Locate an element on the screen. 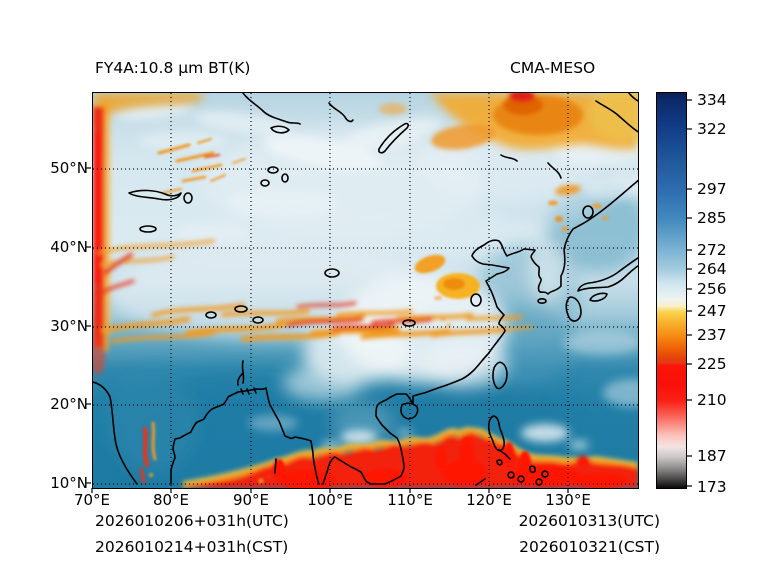 The height and width of the screenshot is (573, 764). y-axis-tick-label: 20°N is located at coordinates (69, 404).